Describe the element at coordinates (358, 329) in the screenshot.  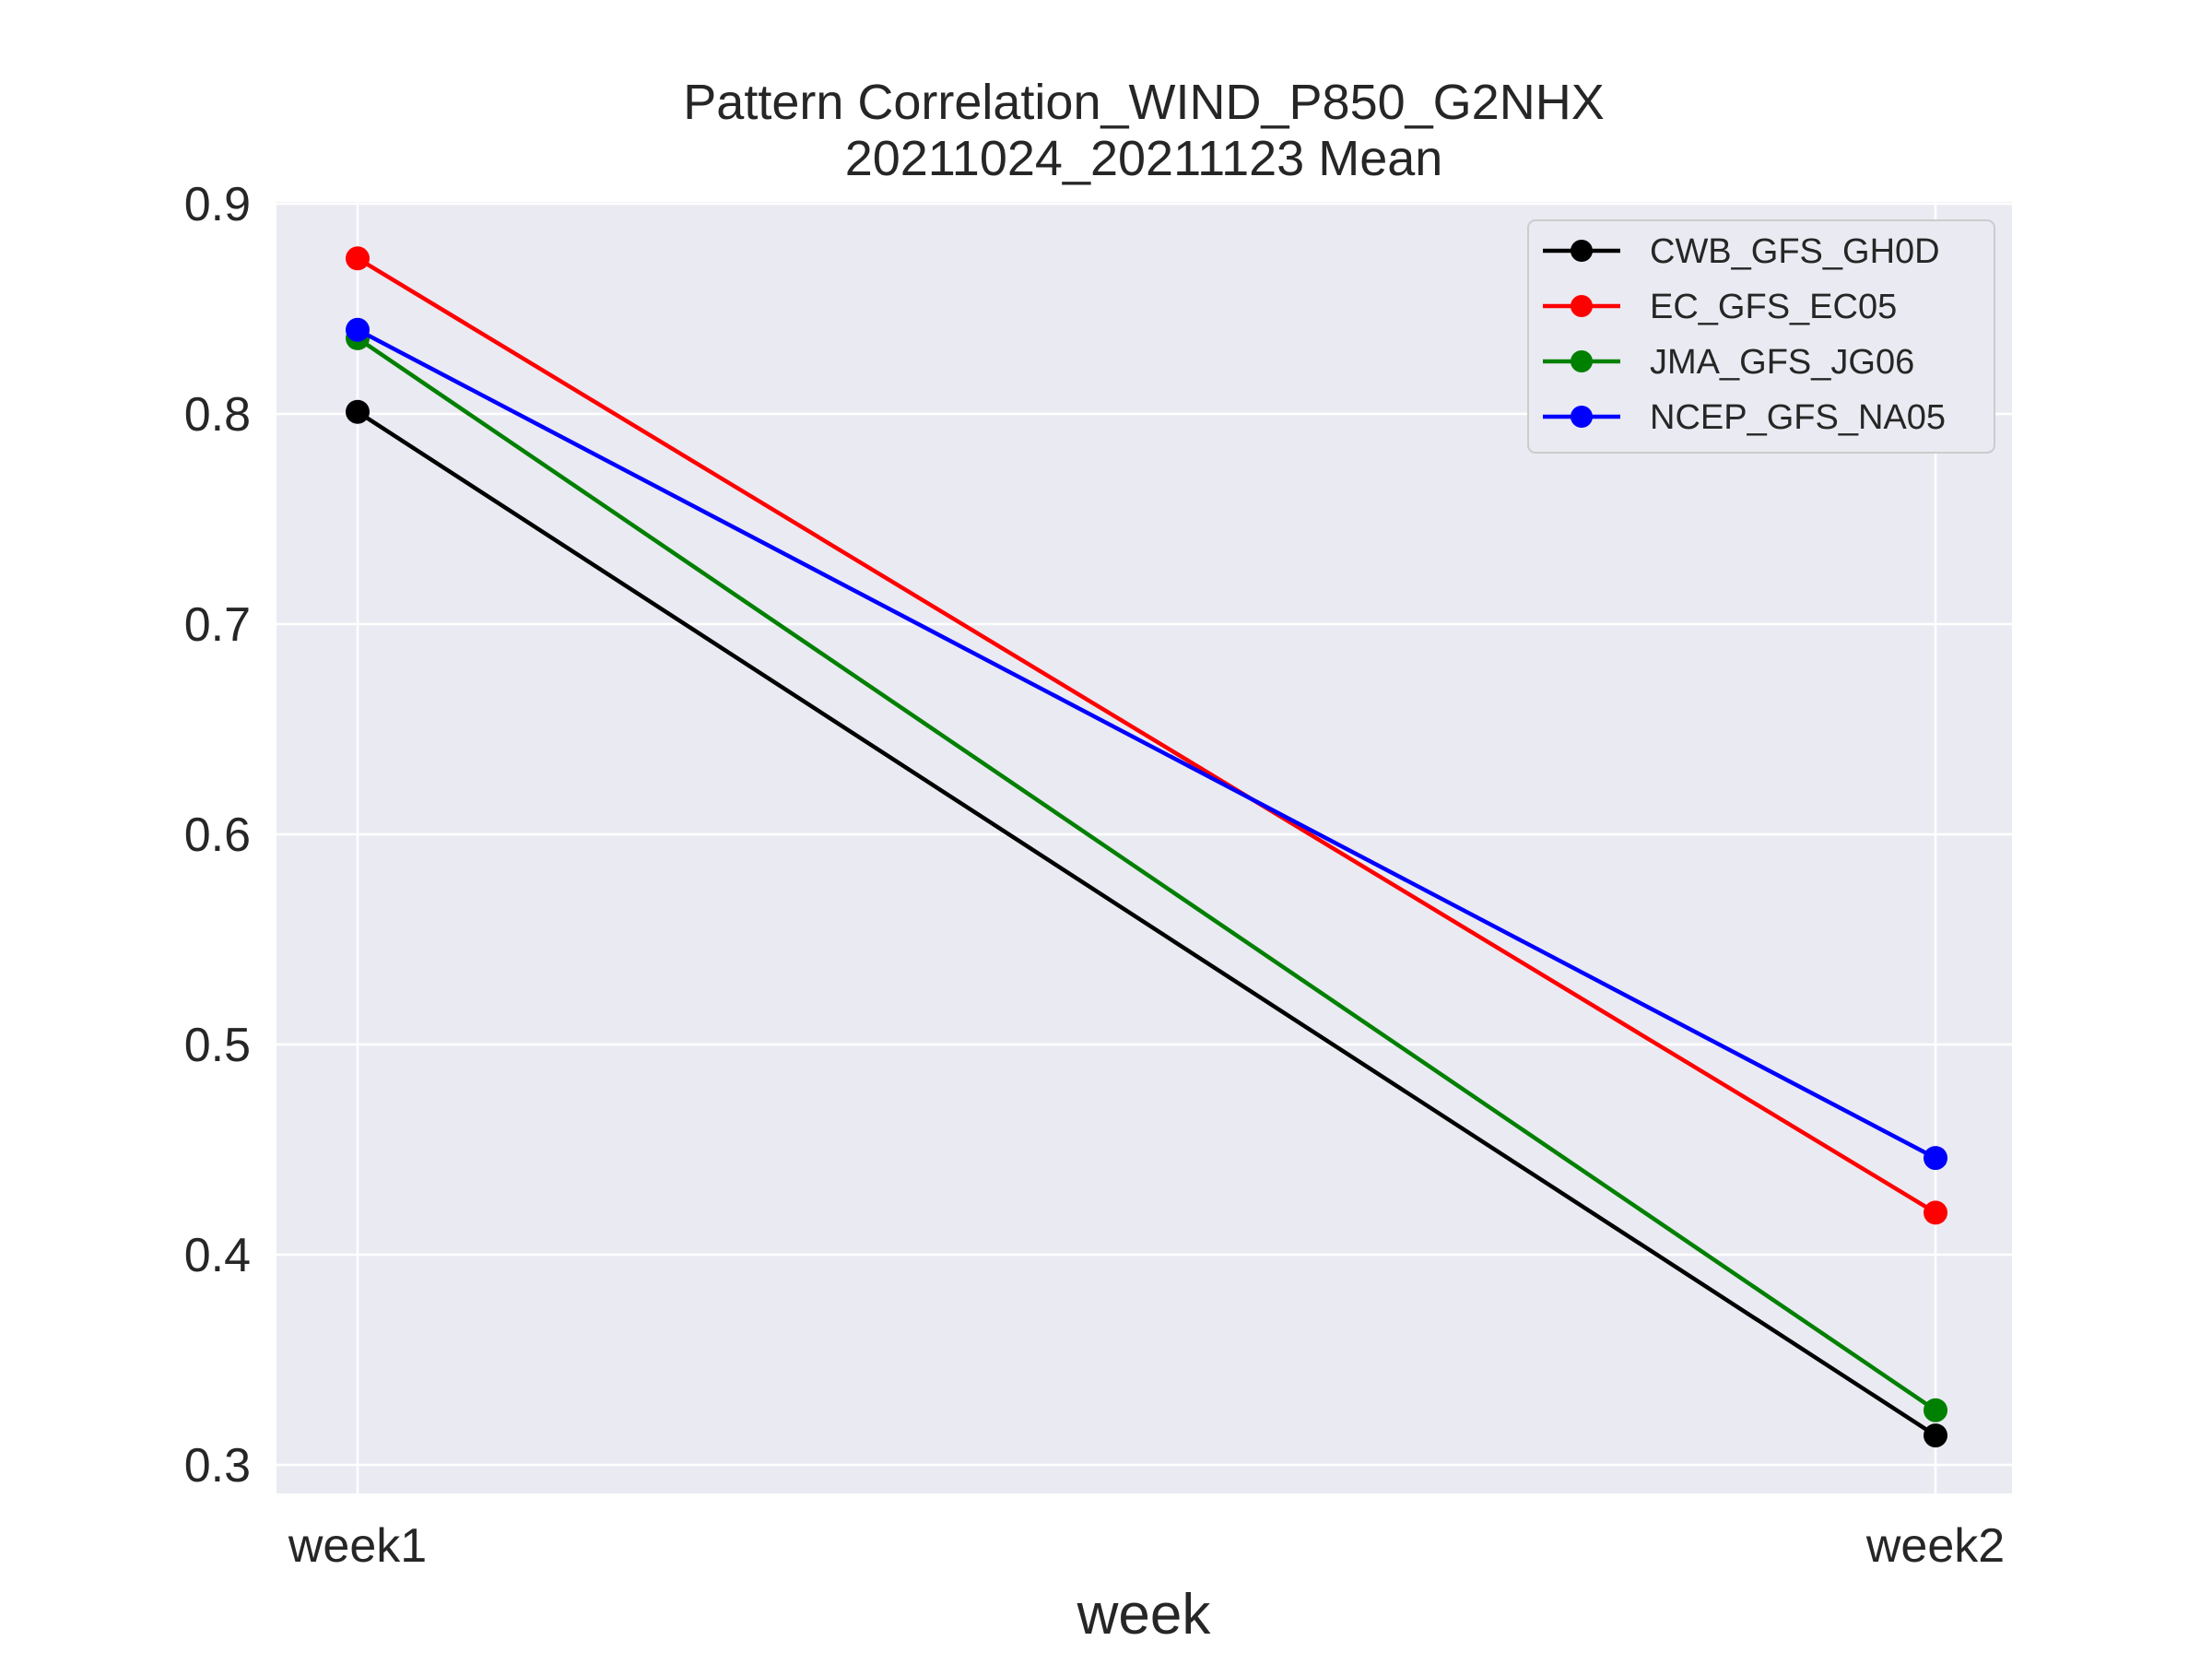
I see `data-point-ncep-gfs-na05-week1` at that location.